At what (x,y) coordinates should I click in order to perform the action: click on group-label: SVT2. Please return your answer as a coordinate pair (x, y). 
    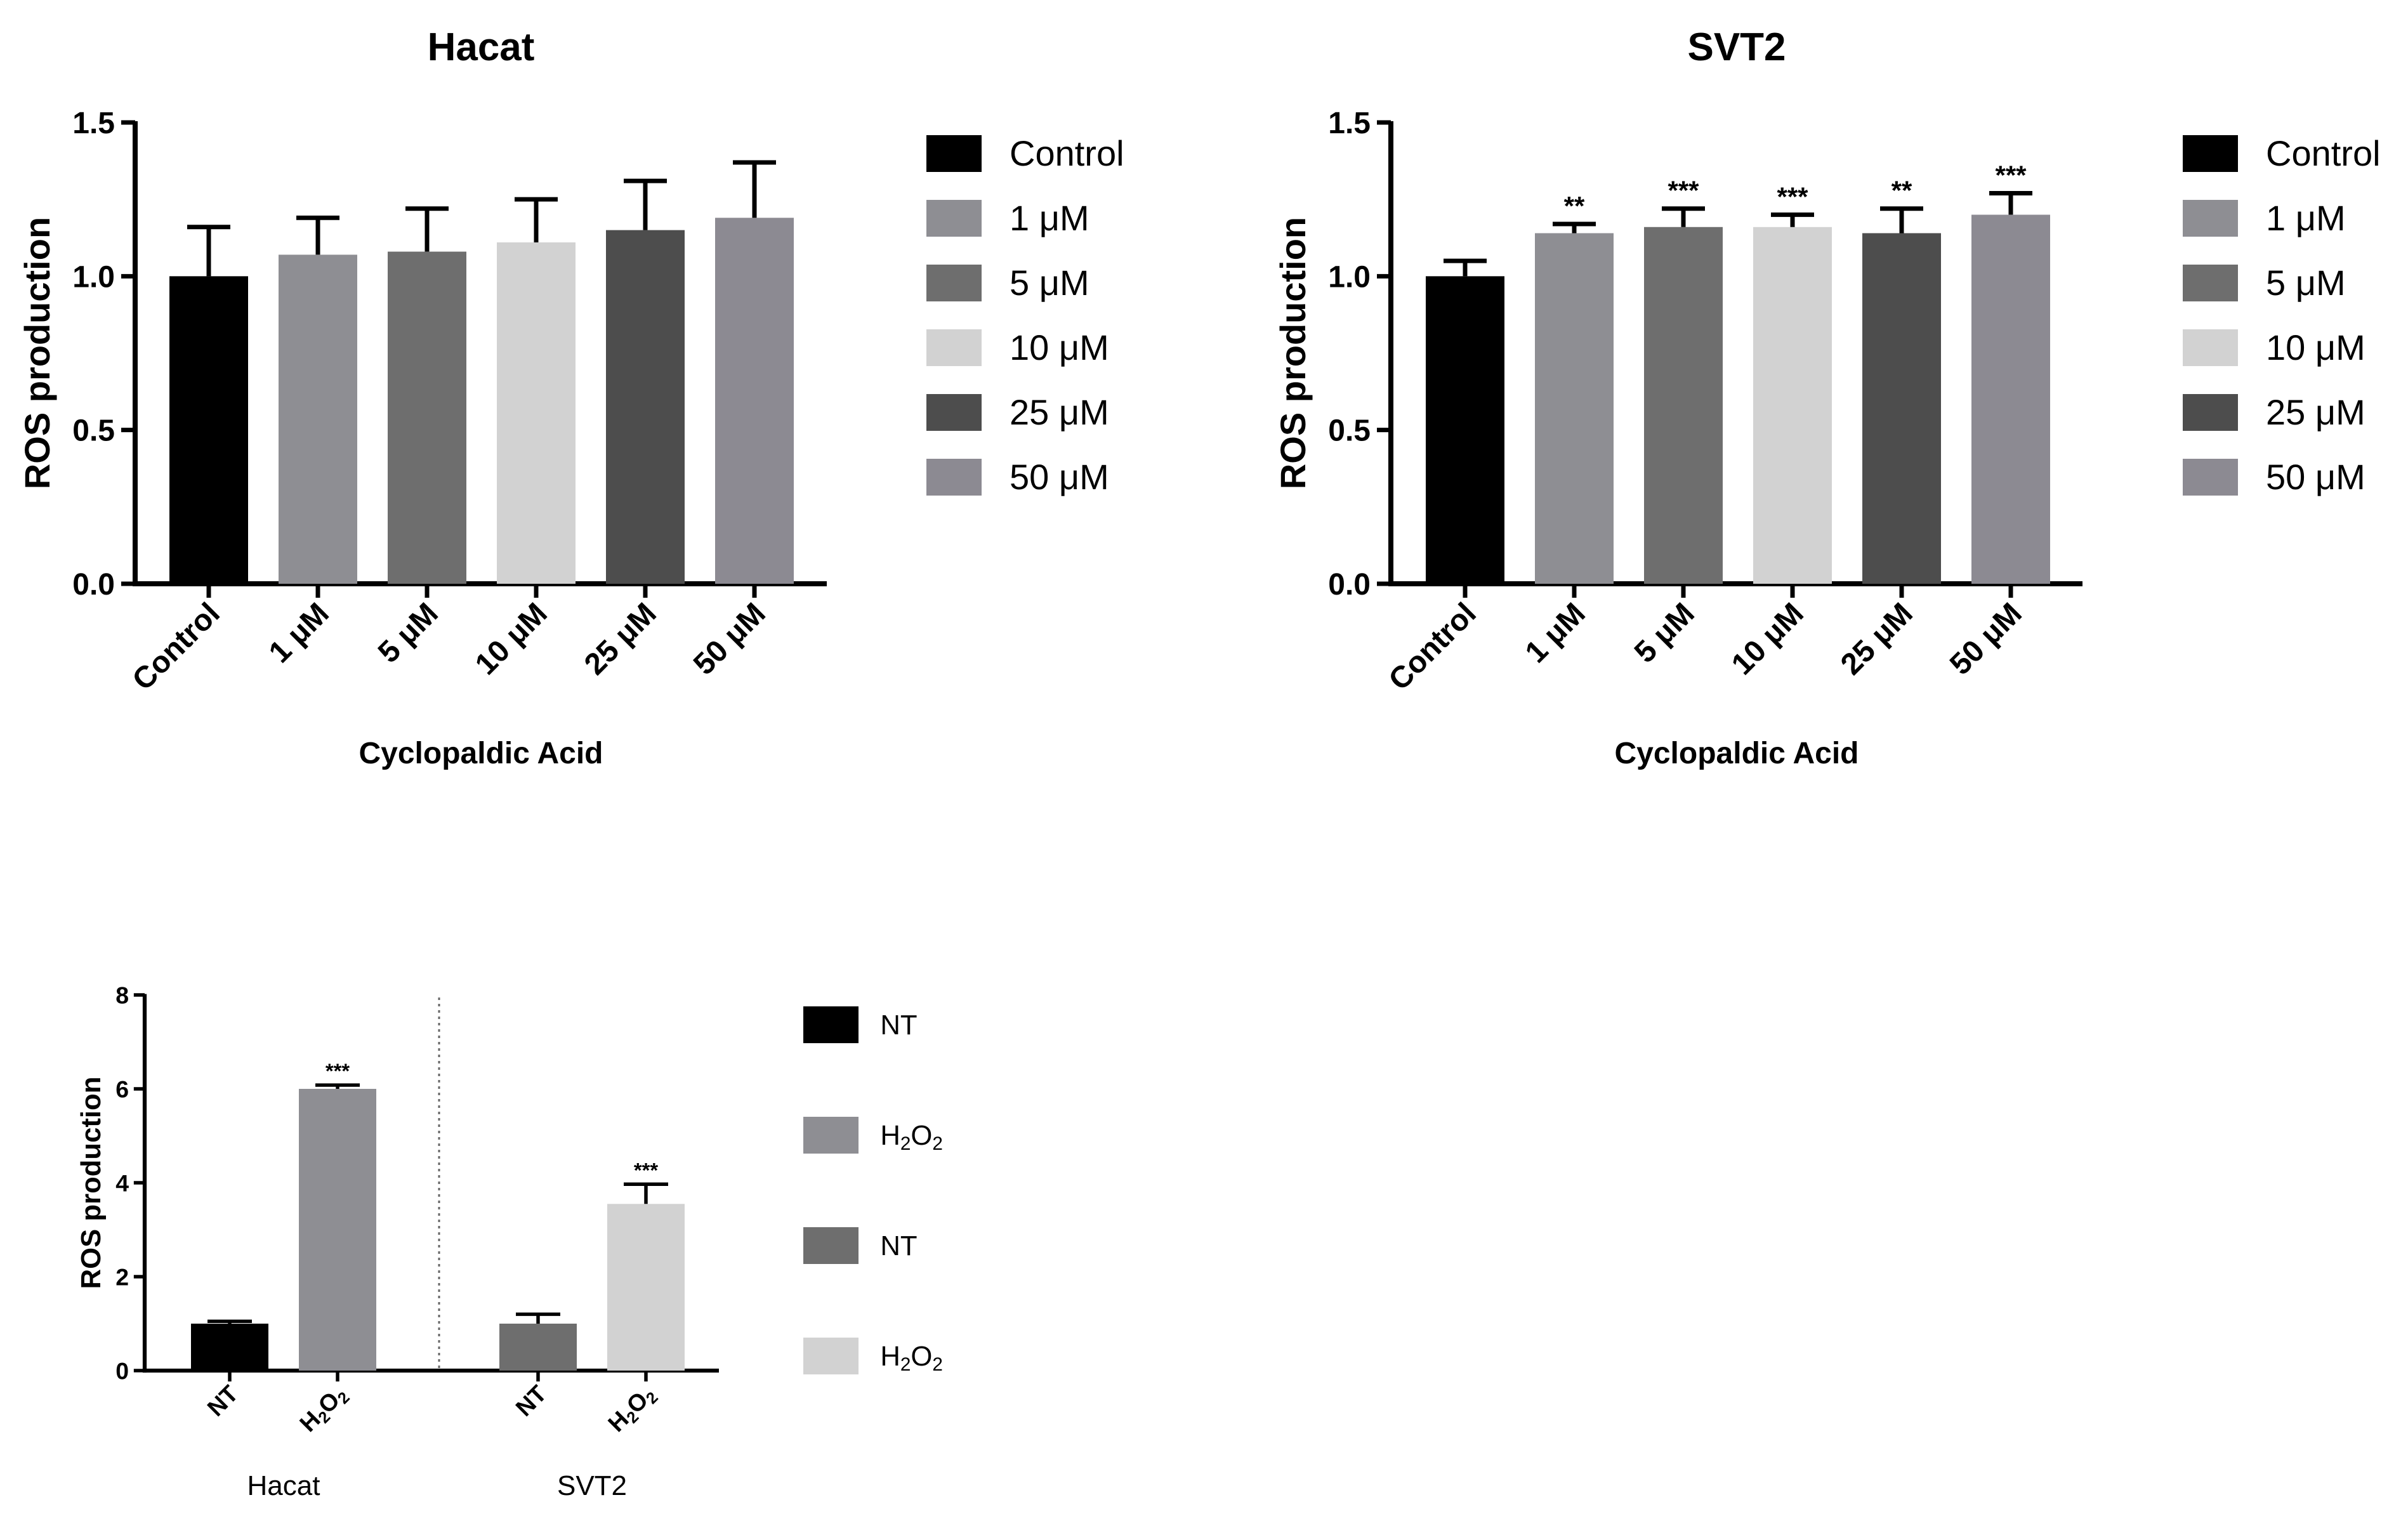
    Looking at the image, I should click on (592, 1485).